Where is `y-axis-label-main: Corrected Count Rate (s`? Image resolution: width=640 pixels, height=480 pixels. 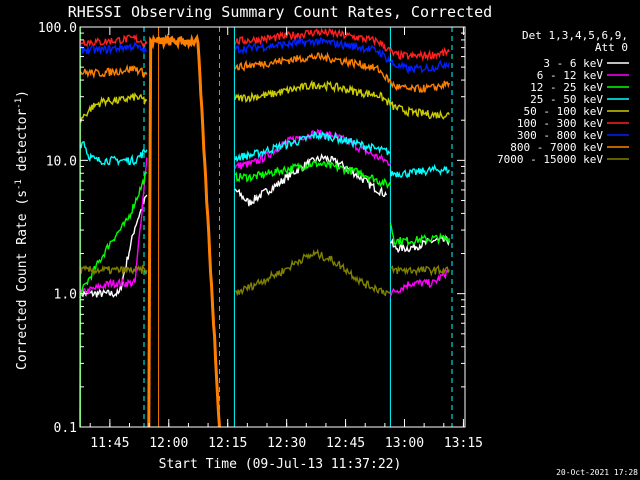 y-axis-label-main: Corrected Count Rate (s is located at coordinates (22, 280).